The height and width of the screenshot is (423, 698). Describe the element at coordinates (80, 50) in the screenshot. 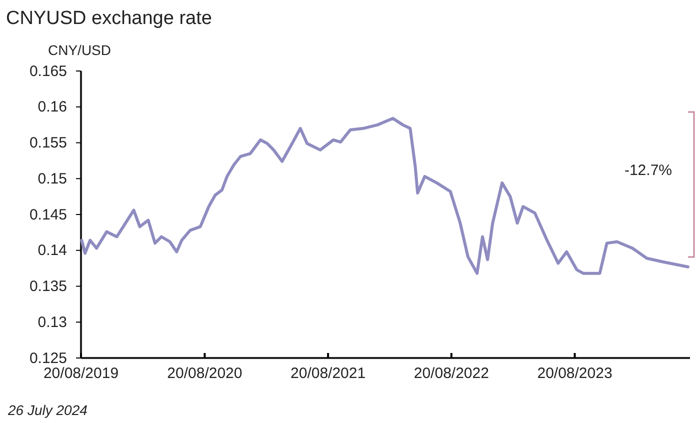

I see `y-axis-title: CNY/USD` at that location.